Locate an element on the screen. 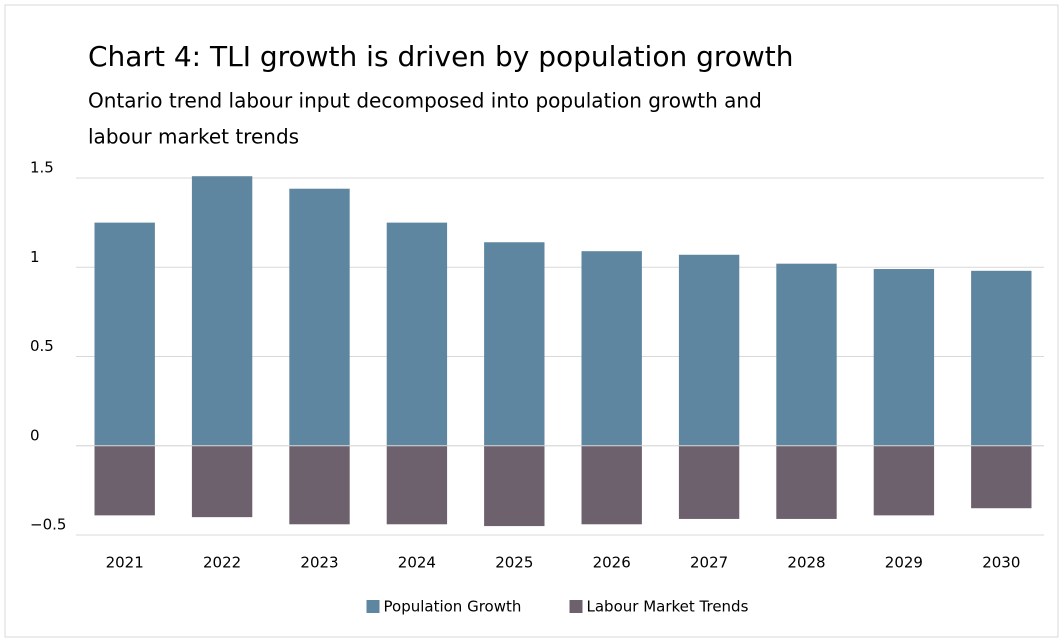 This screenshot has width=1063, height=642. x-tick-label: 2026 is located at coordinates (612, 563).